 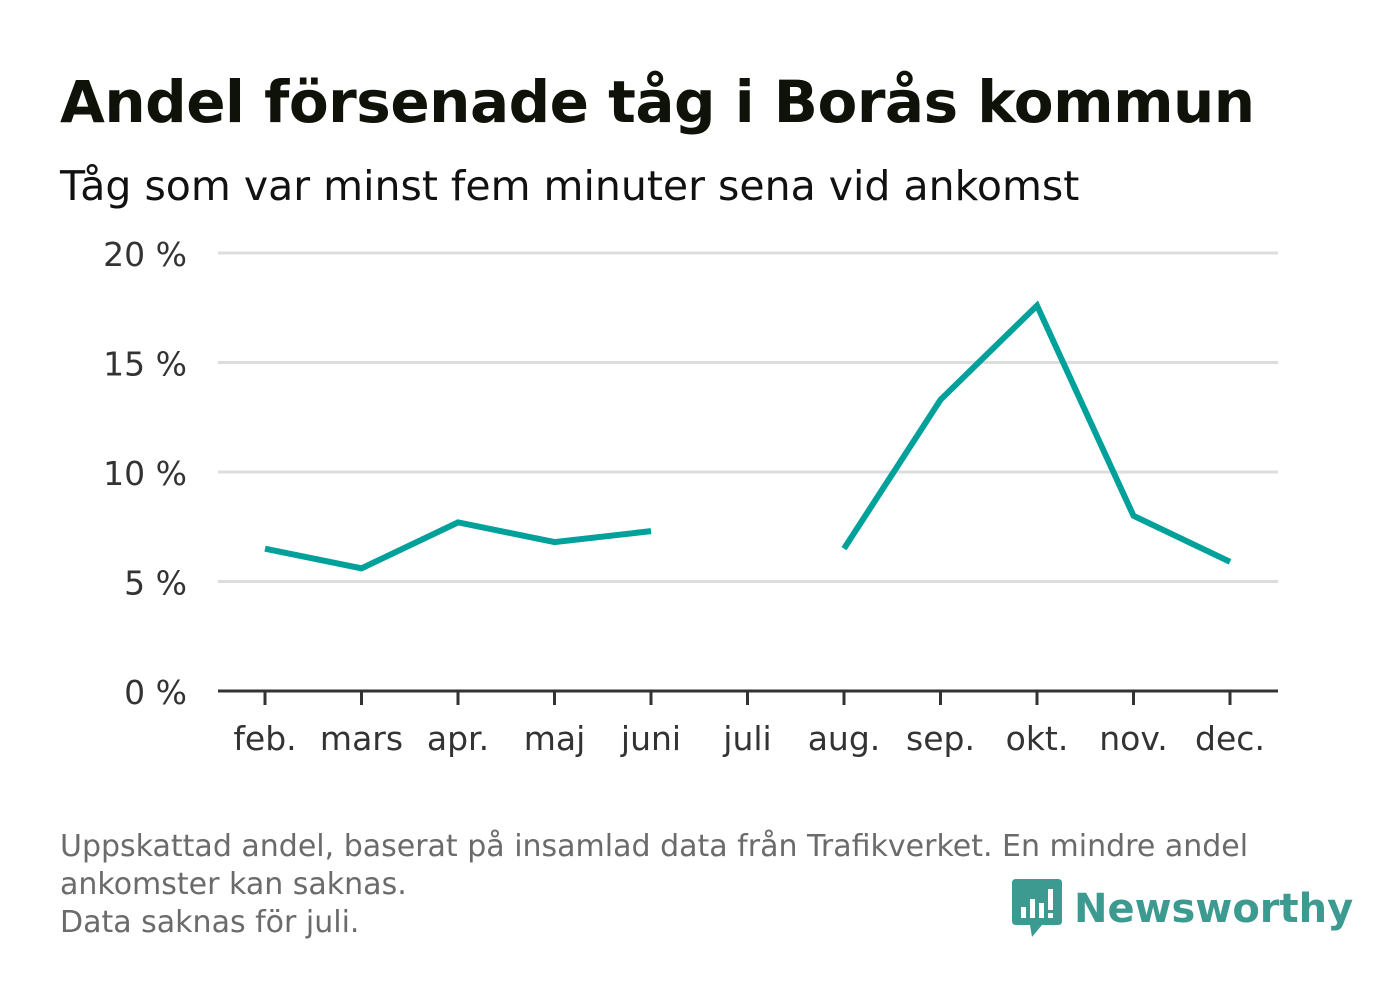 I want to click on y-tick-label-0: 0 %, so click(x=155, y=692).